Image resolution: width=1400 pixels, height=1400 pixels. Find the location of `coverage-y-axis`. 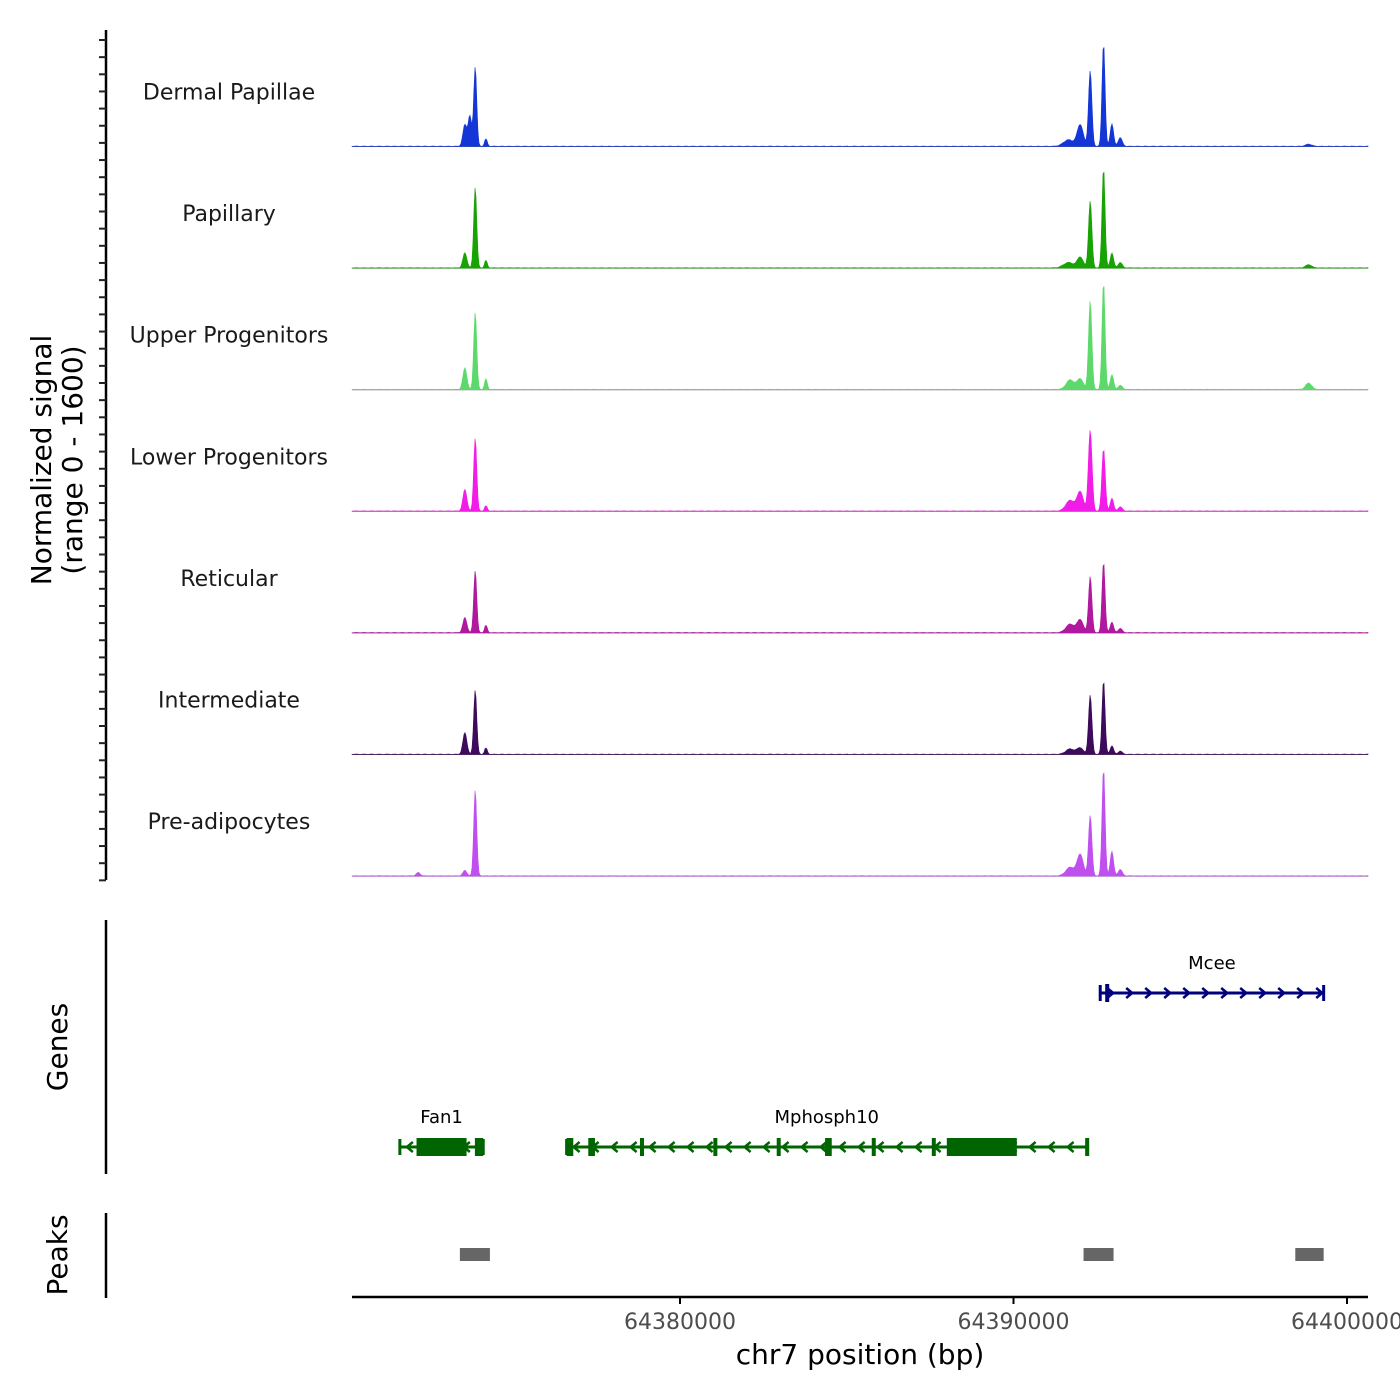

coverage-y-axis is located at coordinates (103, 456).